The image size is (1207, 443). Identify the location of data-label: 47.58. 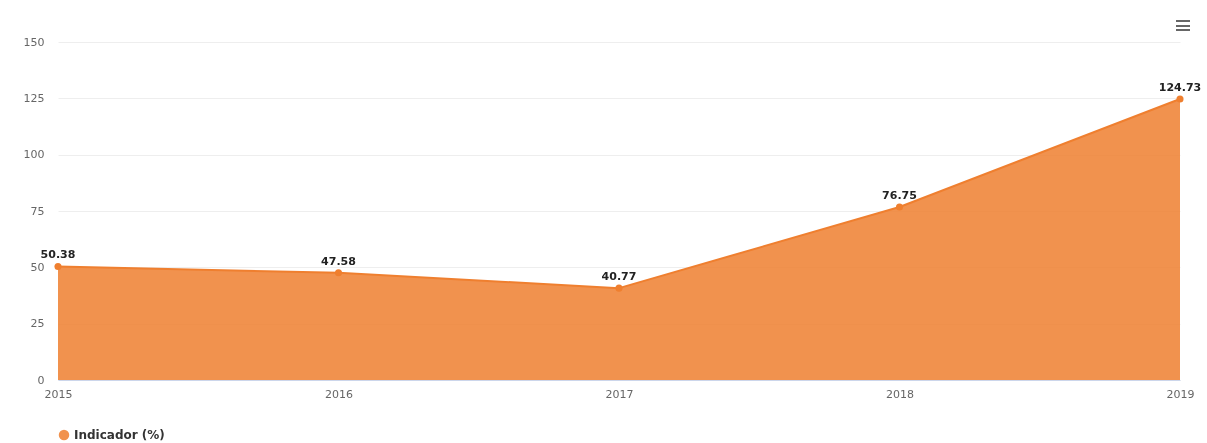
(338, 261).